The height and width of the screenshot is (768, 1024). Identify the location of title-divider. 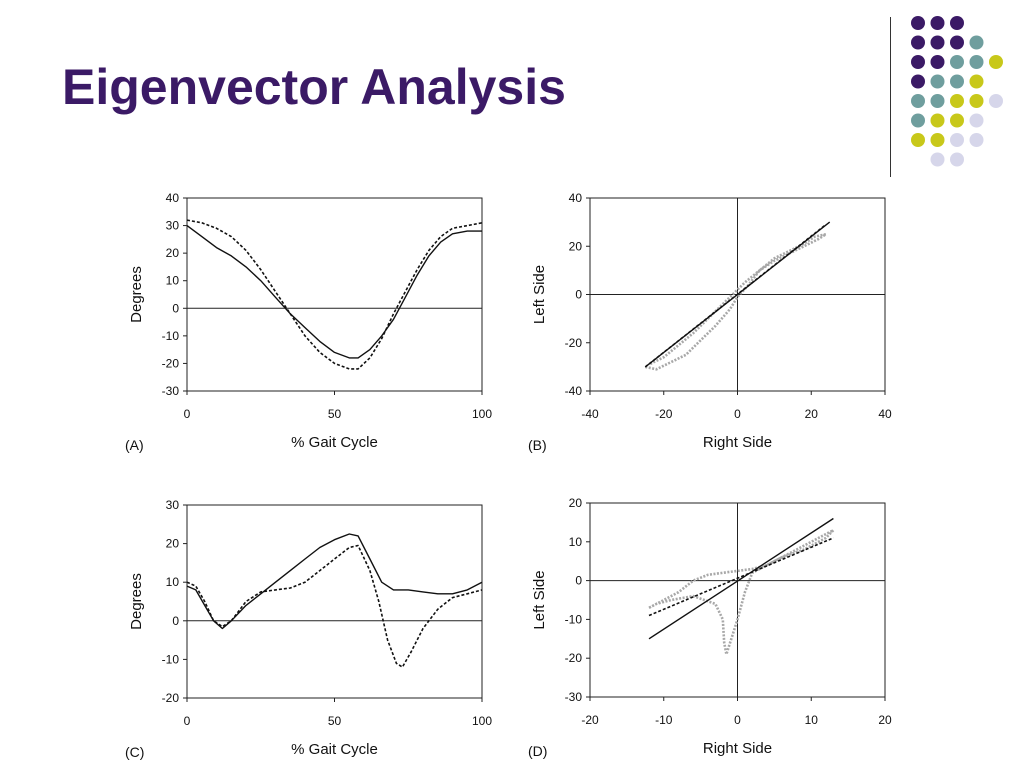
(890, 97).